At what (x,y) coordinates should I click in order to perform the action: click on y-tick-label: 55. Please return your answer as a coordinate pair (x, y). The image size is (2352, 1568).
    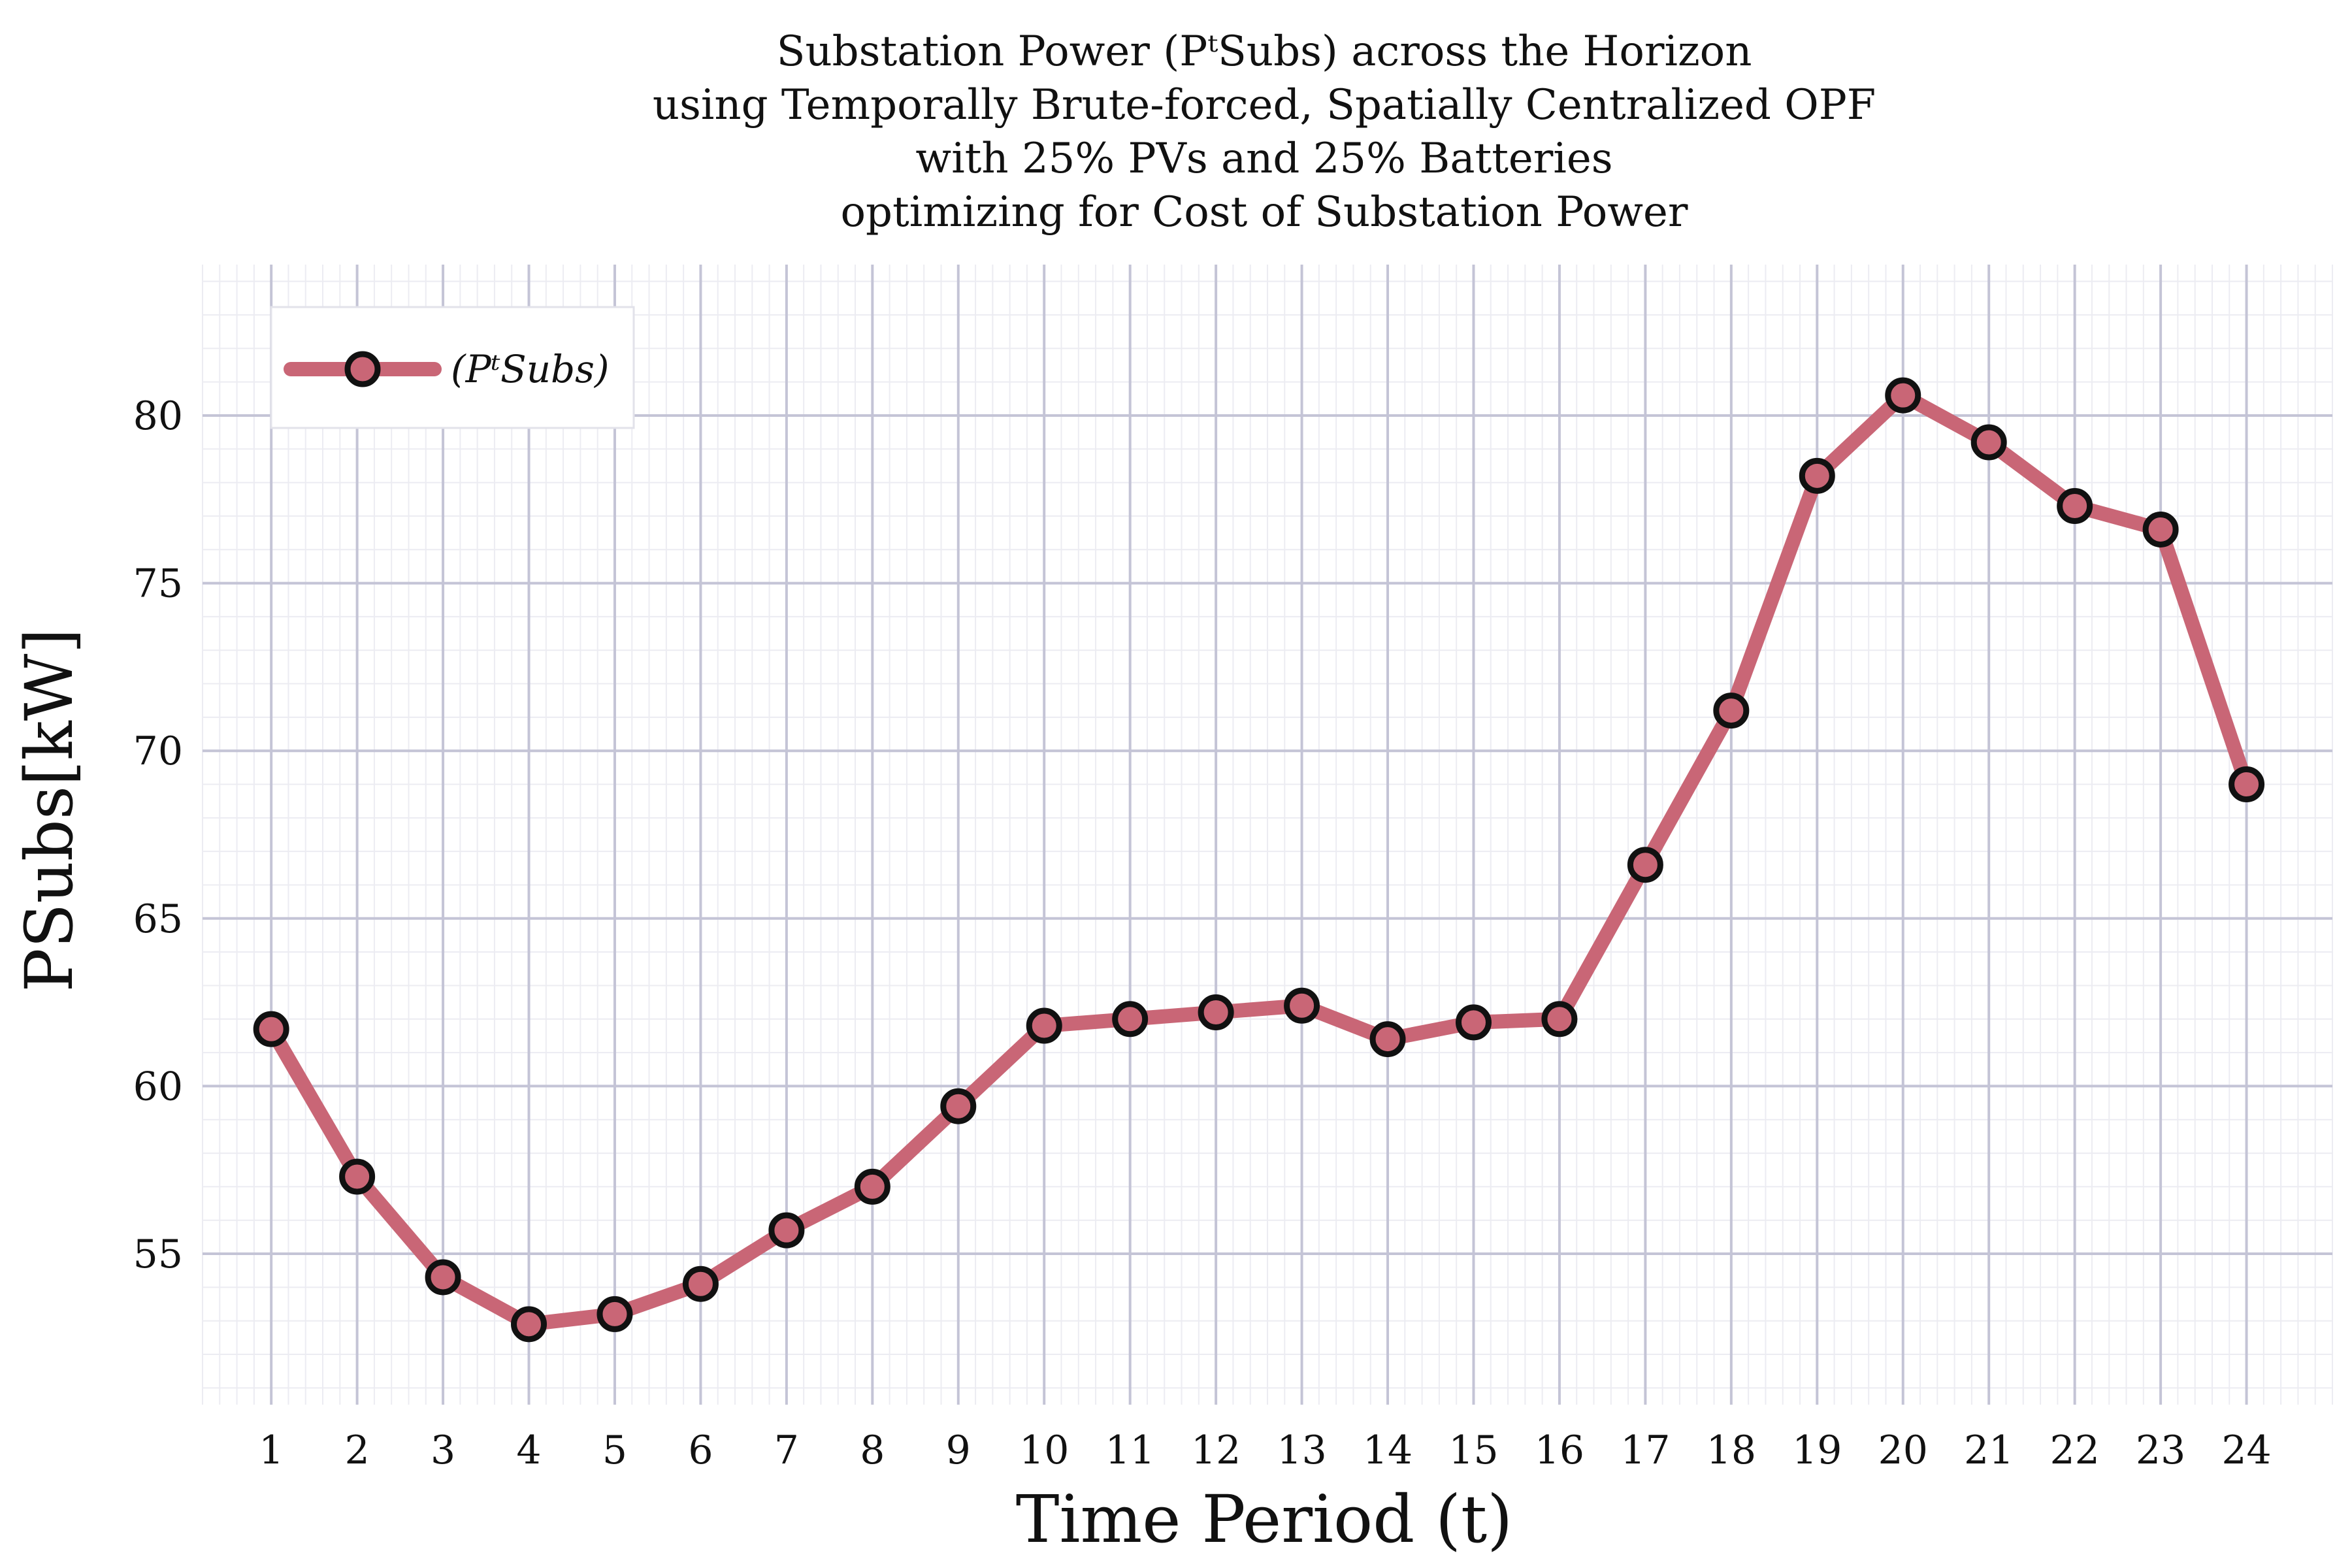
    Looking at the image, I should click on (158, 1254).